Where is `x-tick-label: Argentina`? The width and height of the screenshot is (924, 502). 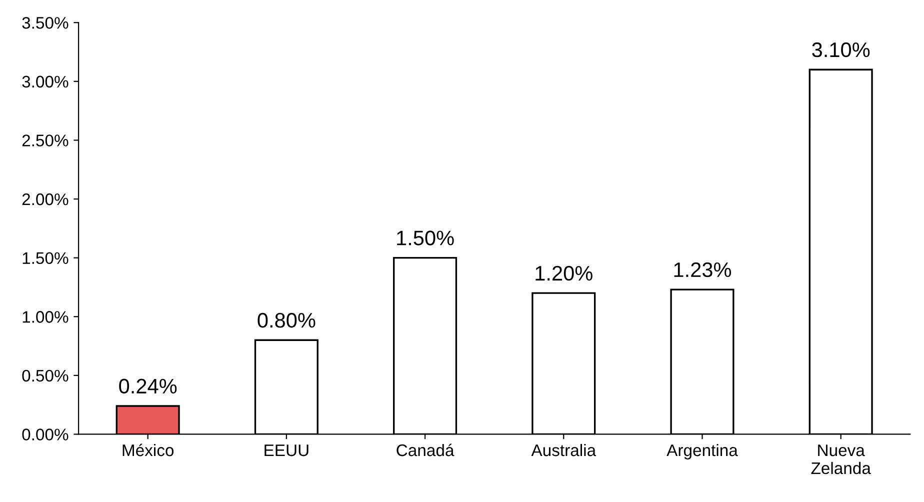
x-tick-label: Argentina is located at coordinates (702, 452).